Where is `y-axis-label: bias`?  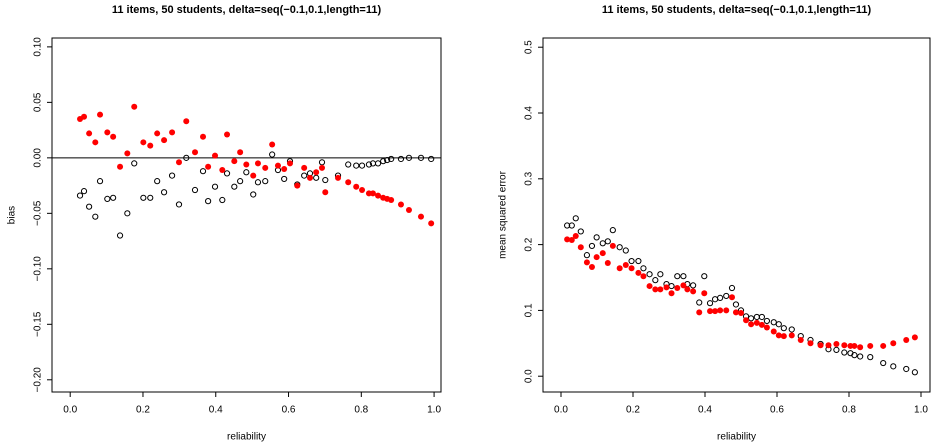 y-axis-label: bias is located at coordinates (12, 215).